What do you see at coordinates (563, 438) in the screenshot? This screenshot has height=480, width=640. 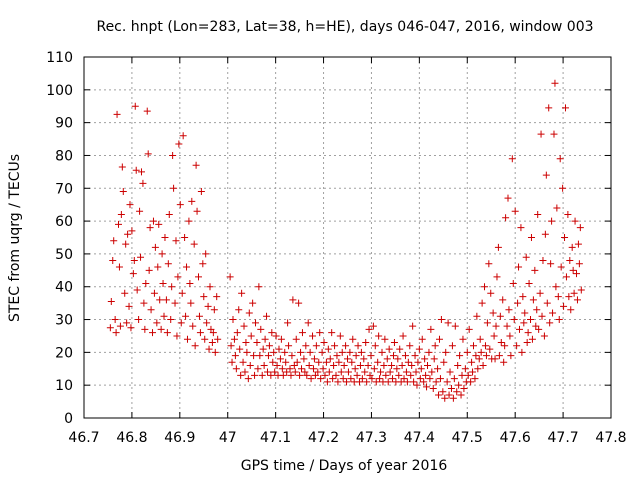 I see `x-tick-label: 47.7` at bounding box center [563, 438].